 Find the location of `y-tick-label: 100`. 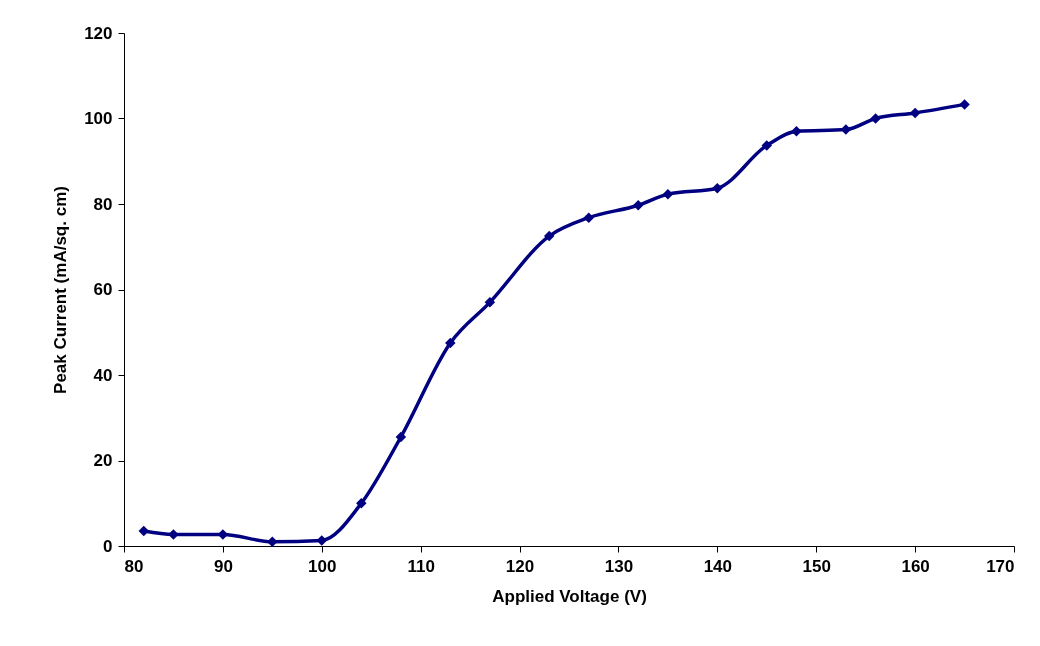

y-tick-label: 100 is located at coordinates (98, 118).